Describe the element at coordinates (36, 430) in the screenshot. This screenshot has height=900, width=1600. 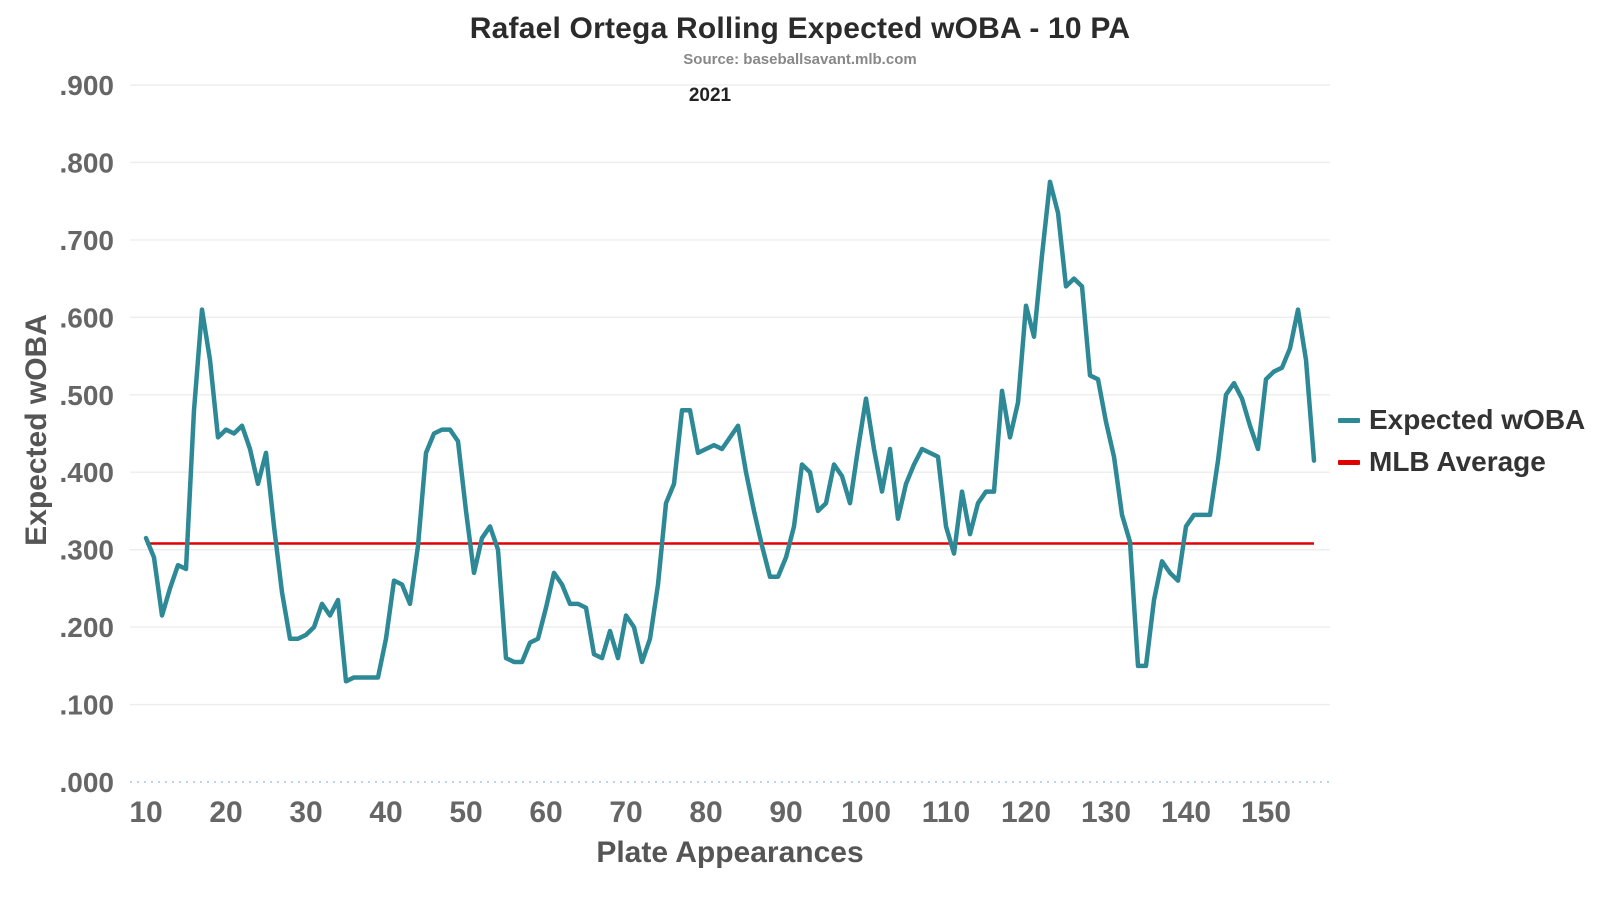
I see `y-axis-title: Expected wOBA` at that location.